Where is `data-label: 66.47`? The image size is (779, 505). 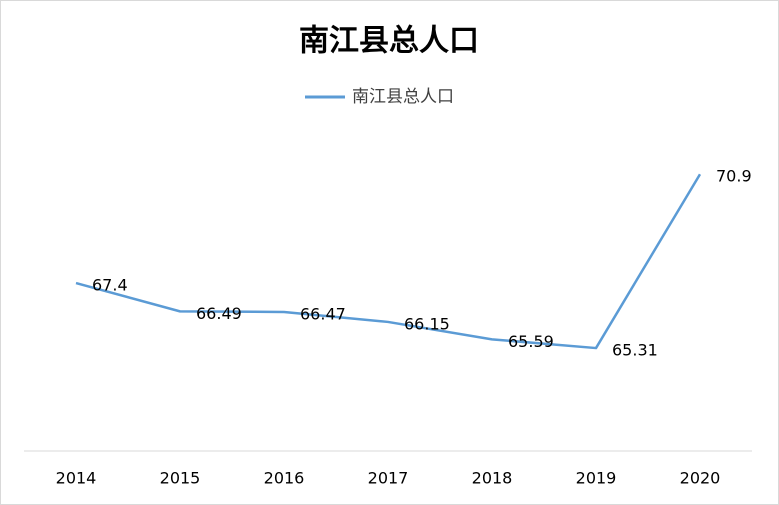 data-label: 66.47 is located at coordinates (323, 313).